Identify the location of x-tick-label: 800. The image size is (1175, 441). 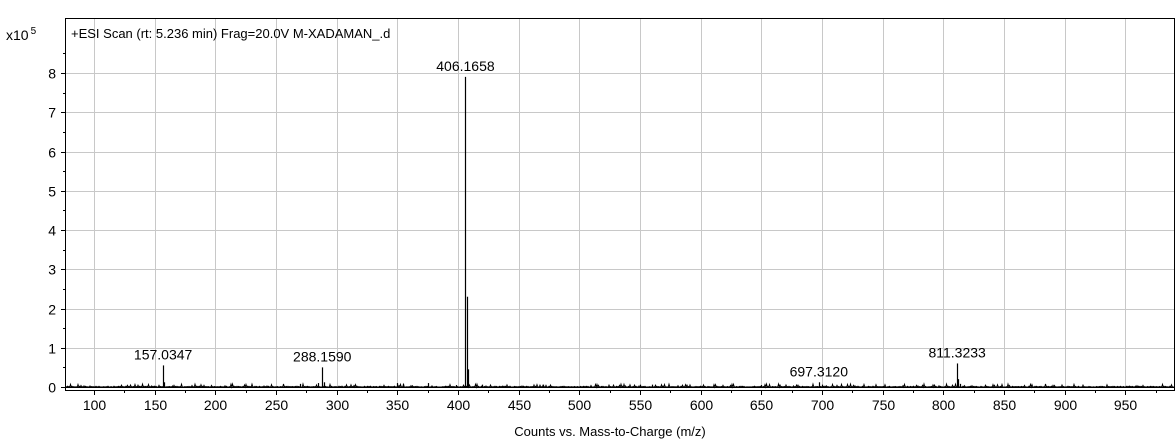
(944, 405).